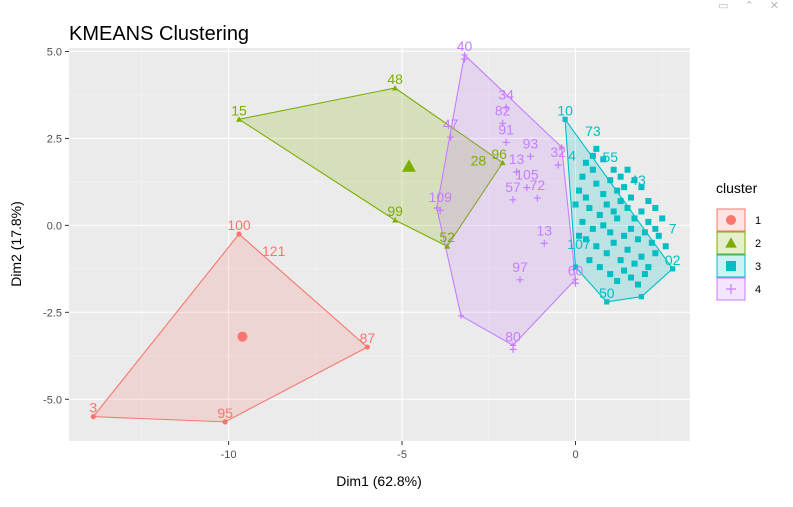 The width and height of the screenshot is (793, 507). Describe the element at coordinates (607, 302) in the screenshot. I see `cluster-3-hull-point` at that location.